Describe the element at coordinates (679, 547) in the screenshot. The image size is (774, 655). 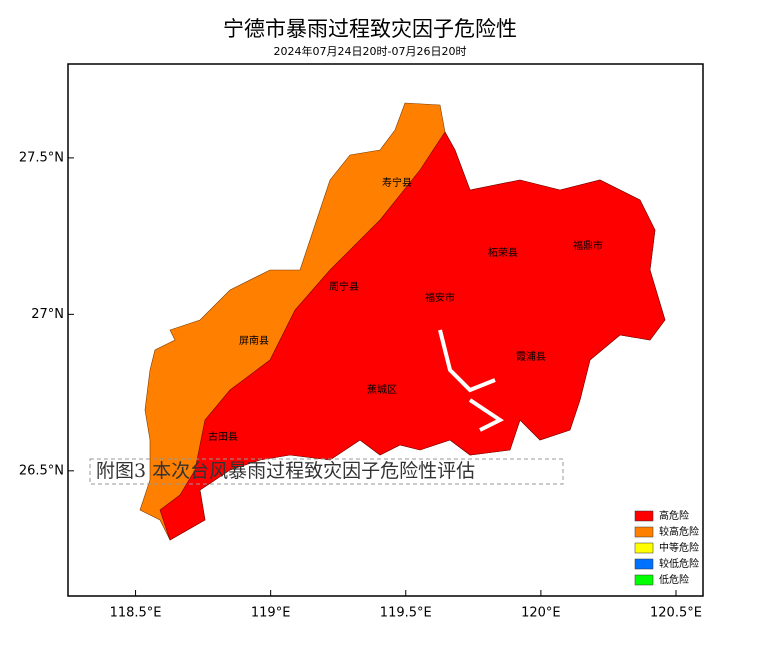
I see `legend-label: 中等危险` at that location.